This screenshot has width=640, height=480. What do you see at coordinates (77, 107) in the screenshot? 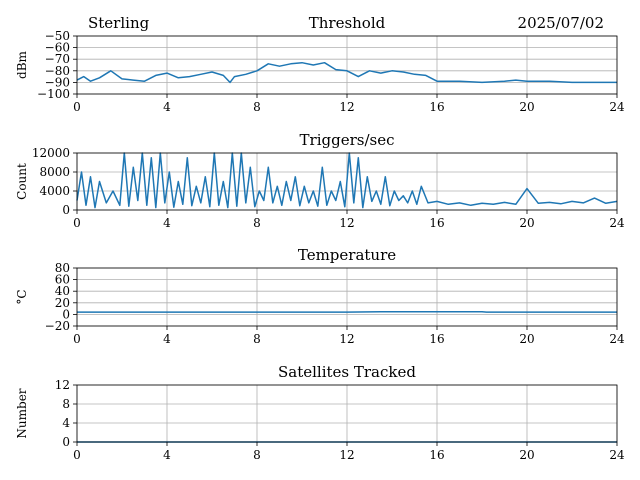
I see `threshold-xtick-label: 0` at bounding box center [77, 107].